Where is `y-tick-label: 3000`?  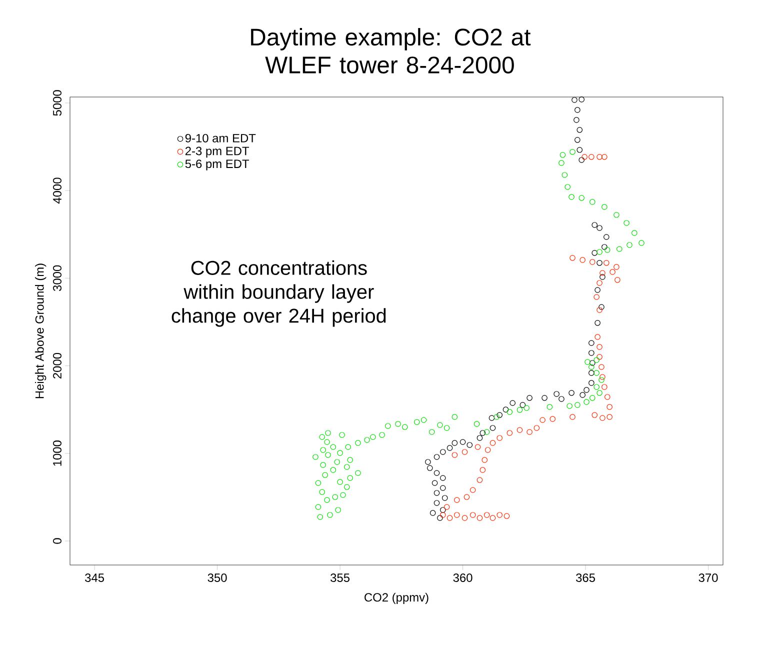 y-tick-label: 3000 is located at coordinates (57, 278).